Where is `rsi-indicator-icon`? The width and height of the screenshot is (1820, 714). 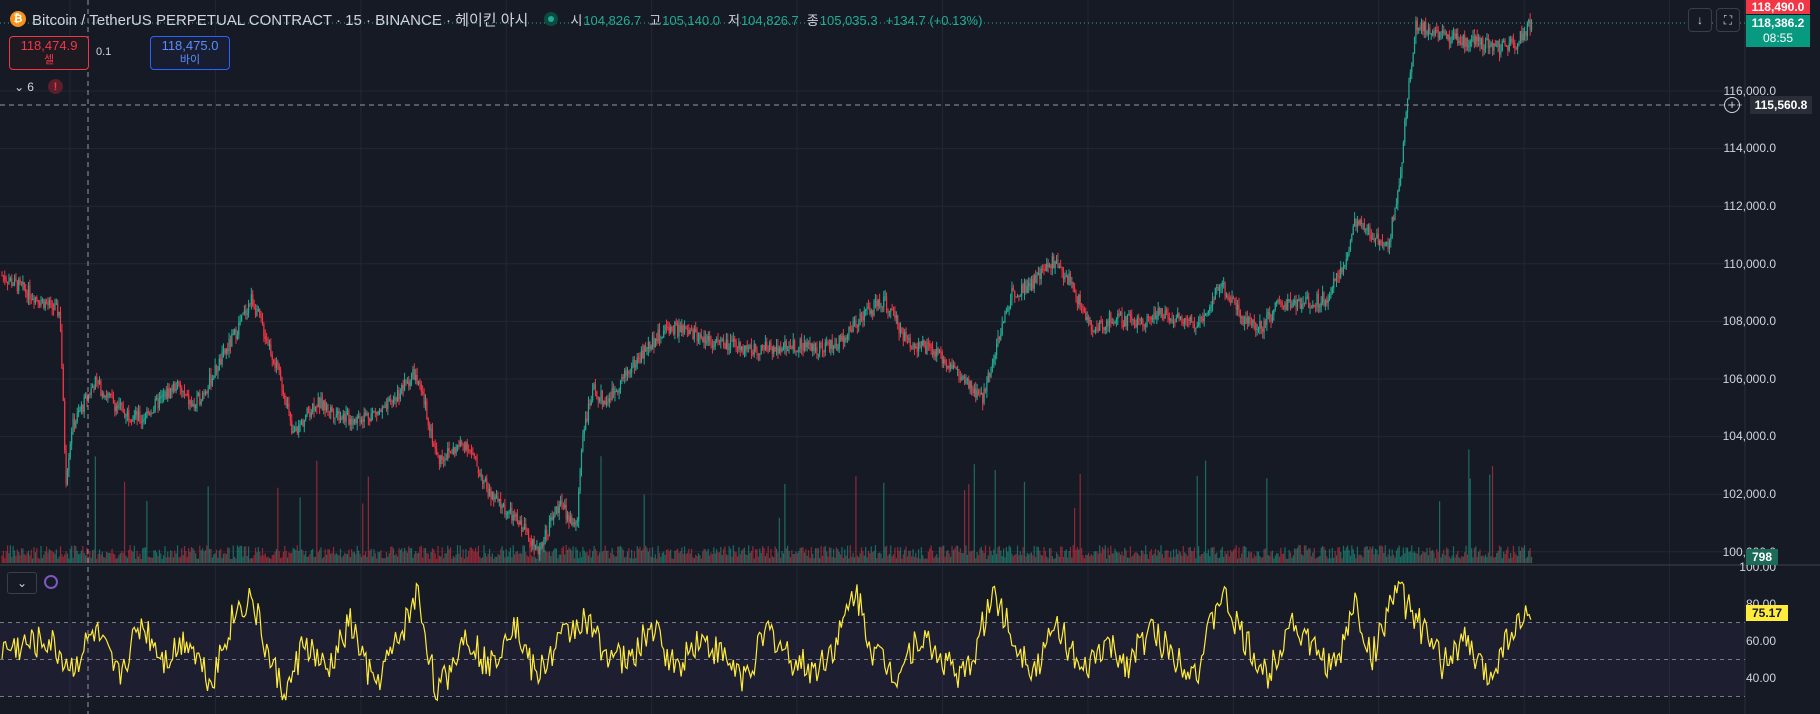 rsi-indicator-icon is located at coordinates (51, 582).